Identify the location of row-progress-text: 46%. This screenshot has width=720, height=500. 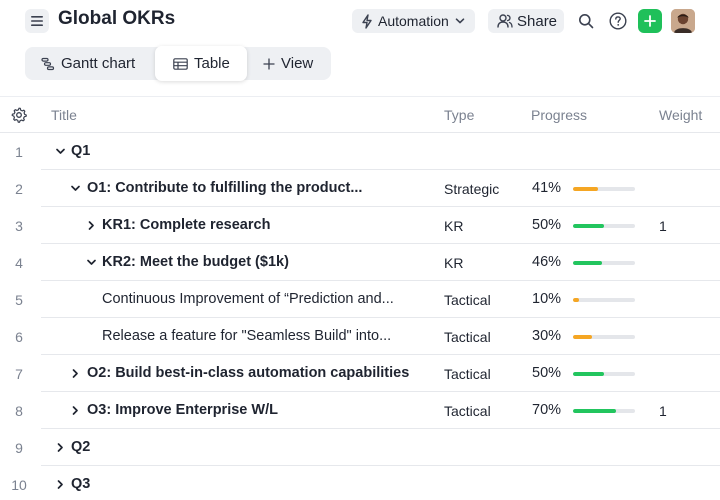
(547, 262).